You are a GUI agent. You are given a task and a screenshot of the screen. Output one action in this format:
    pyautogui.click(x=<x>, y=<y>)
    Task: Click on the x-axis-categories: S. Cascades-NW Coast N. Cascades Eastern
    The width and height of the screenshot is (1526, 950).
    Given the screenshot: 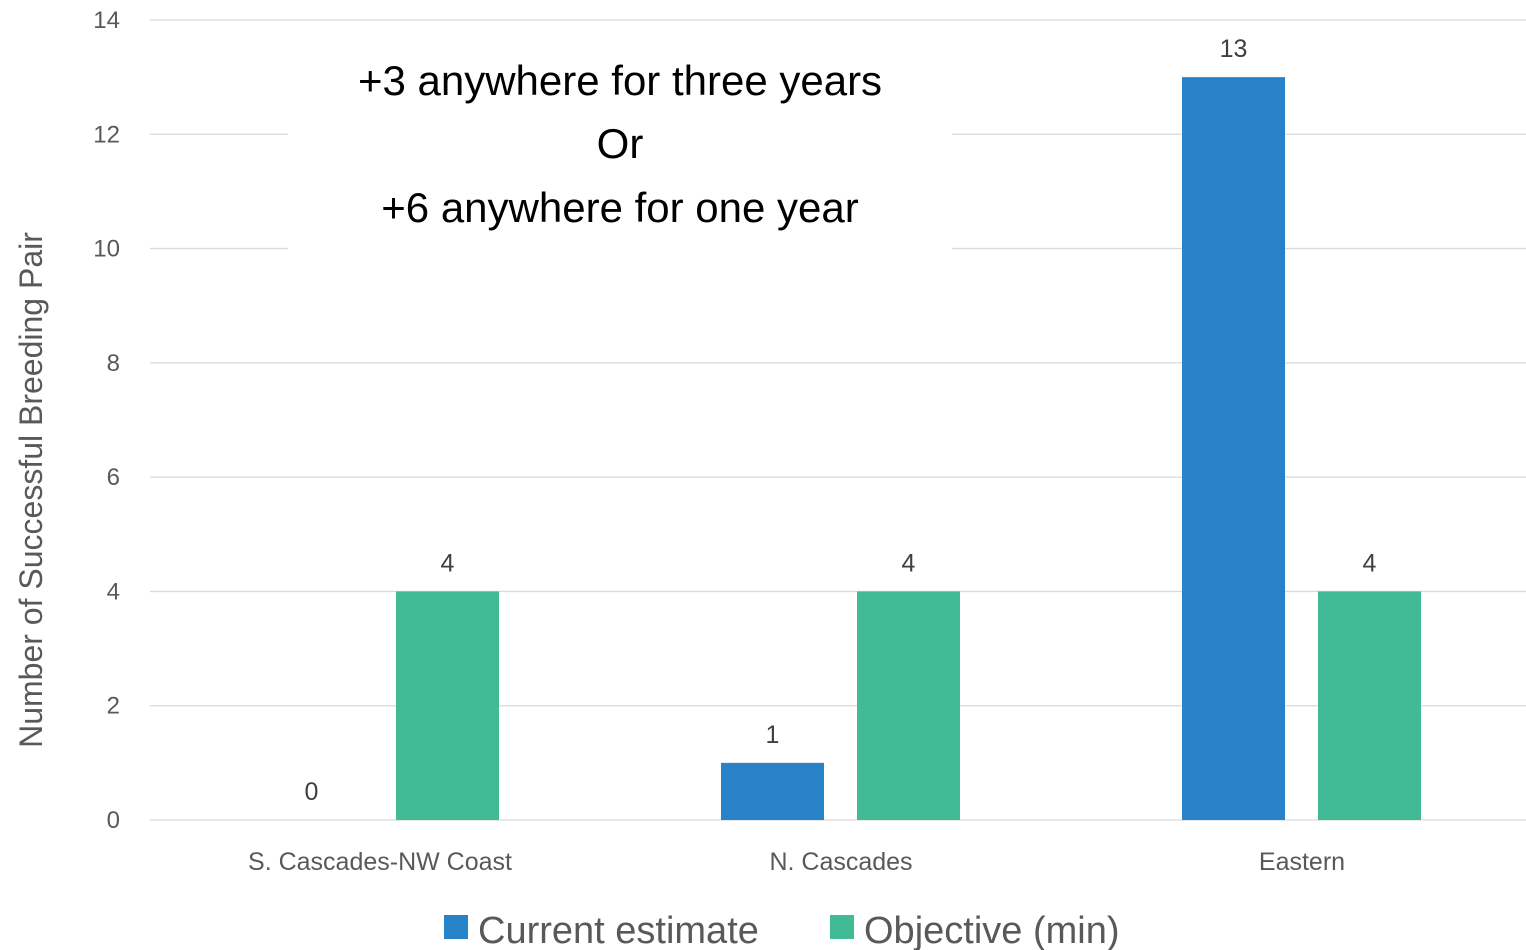 What is the action you would take?
    pyautogui.click(x=796, y=862)
    